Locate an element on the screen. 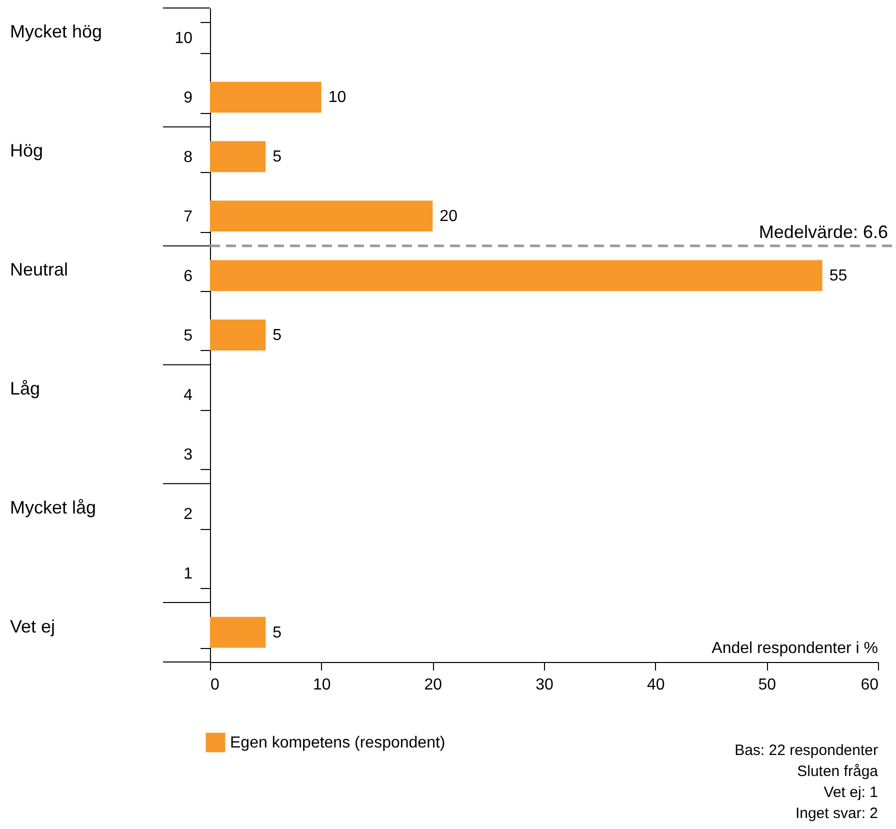 This screenshot has width=896, height=829. annotation: Medelvärde: 6.6 is located at coordinates (823, 232).